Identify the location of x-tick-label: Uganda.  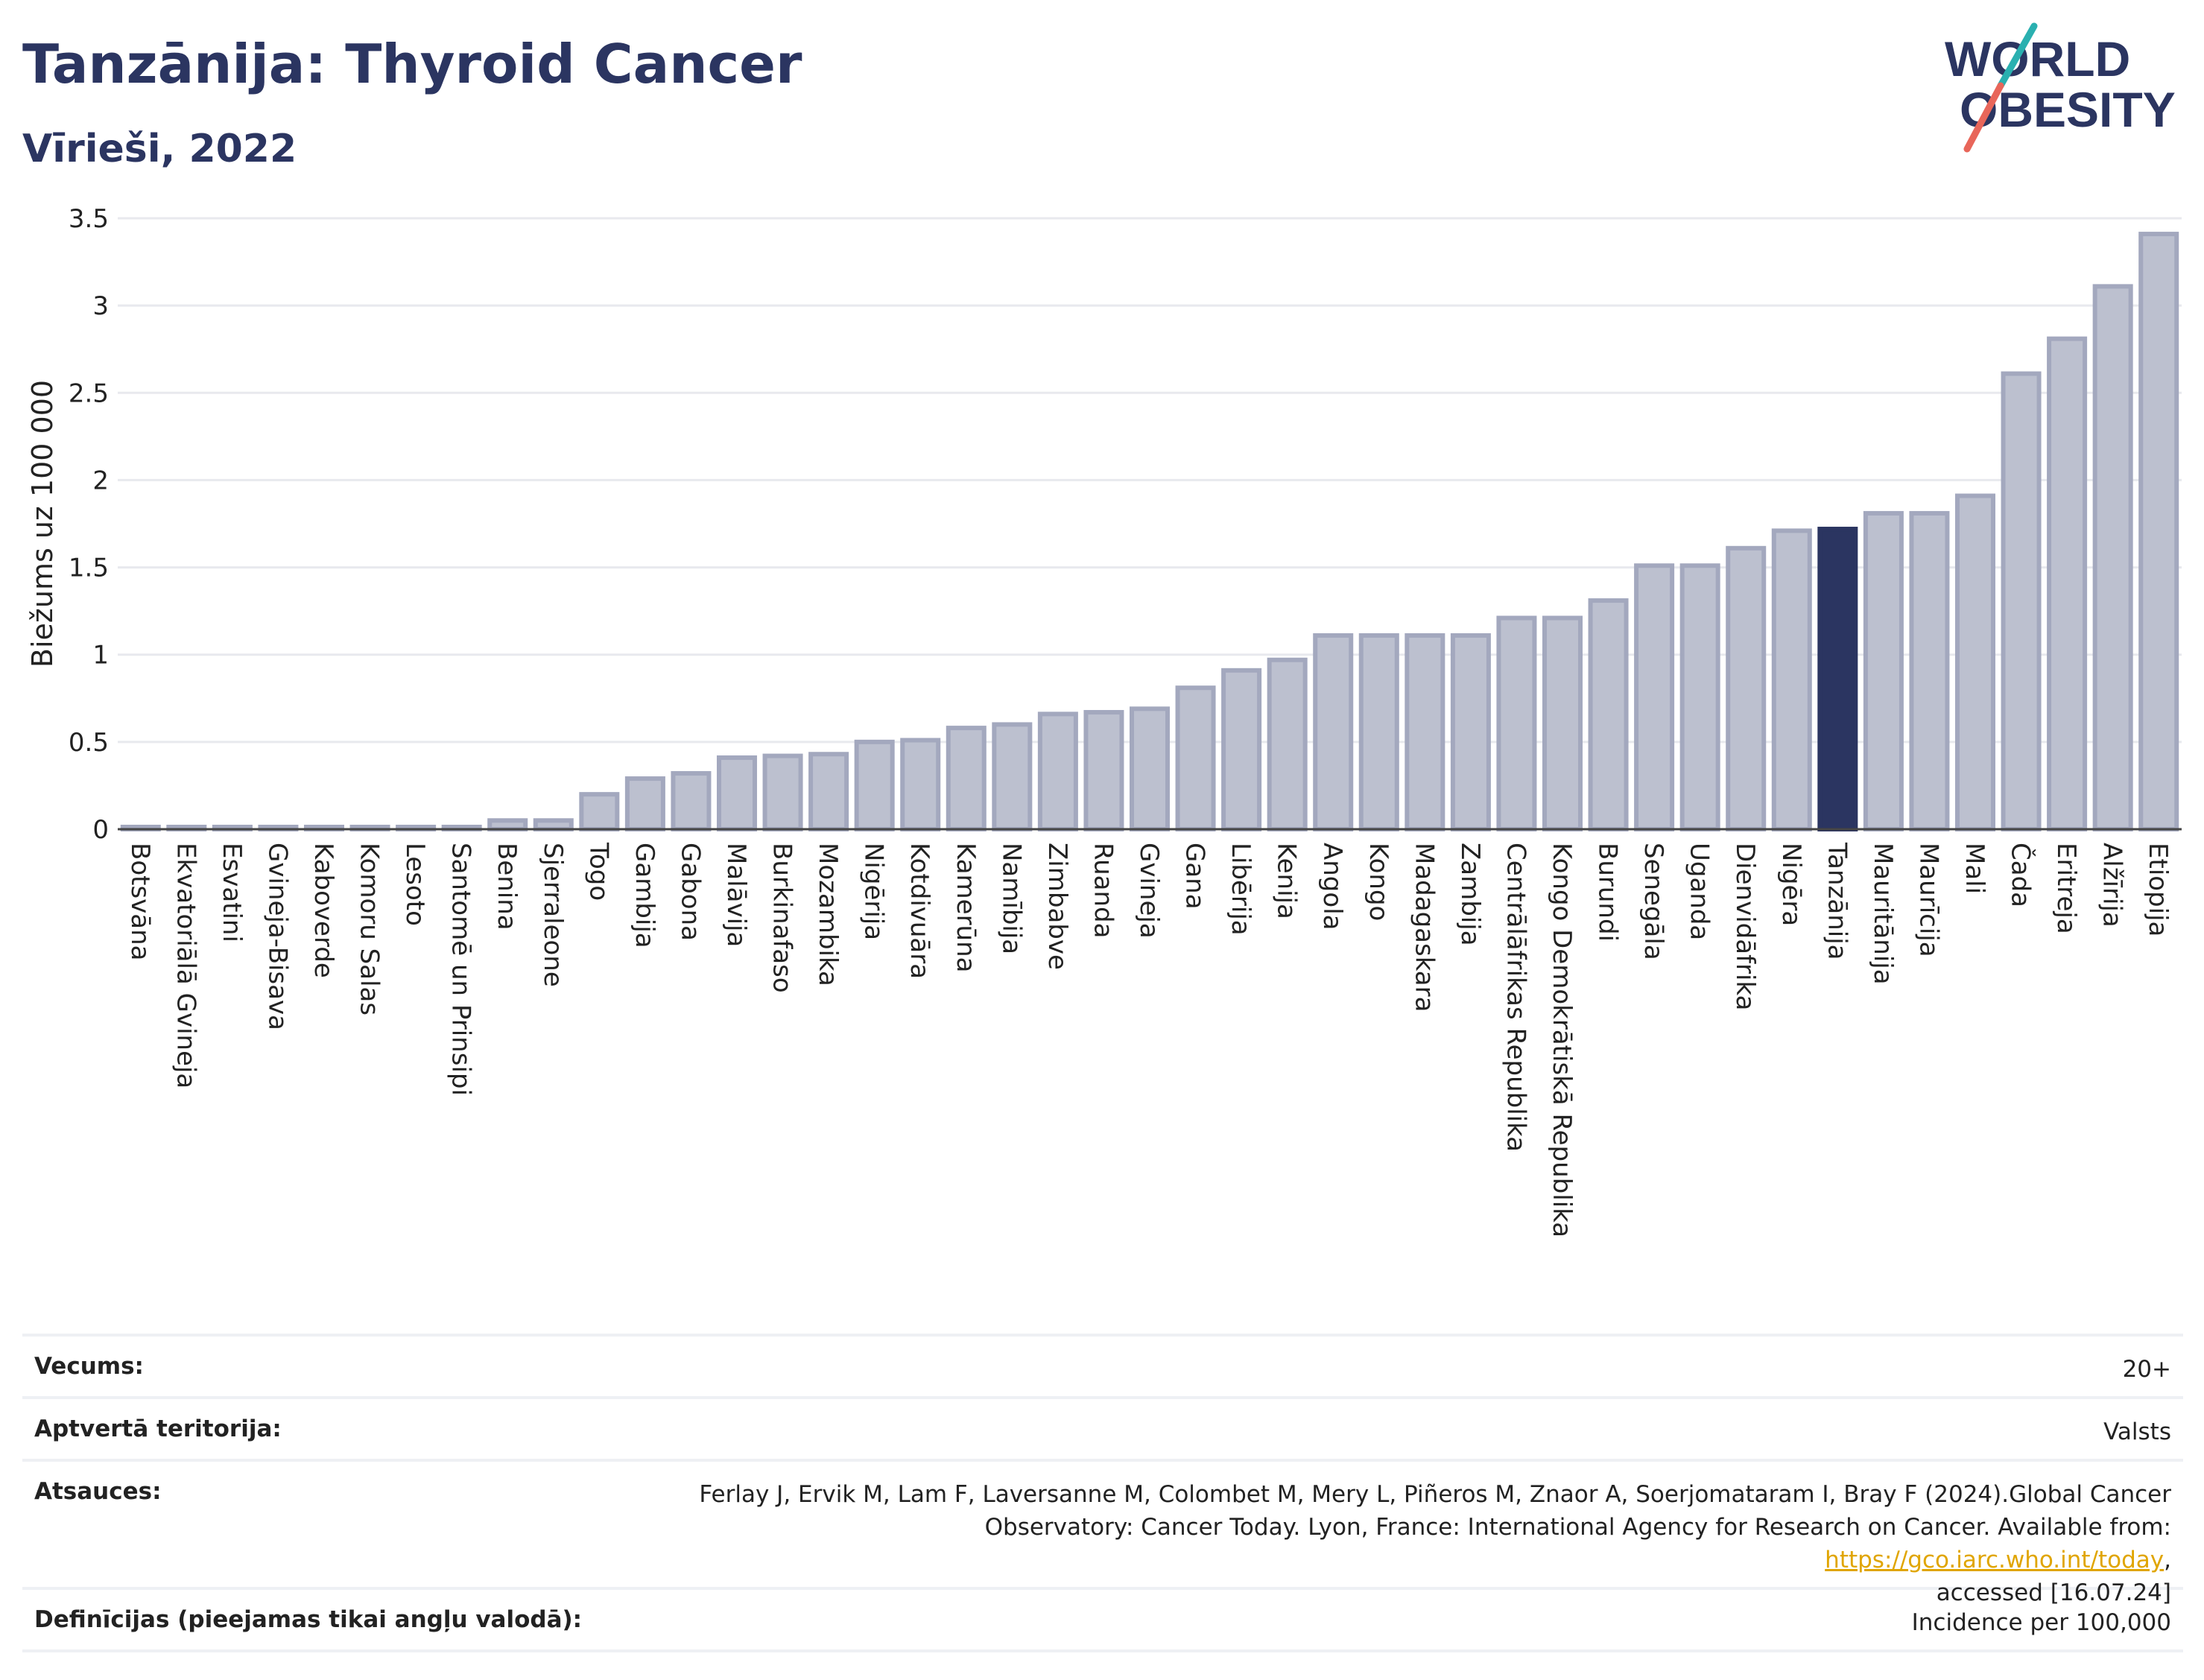
(1699, 891).